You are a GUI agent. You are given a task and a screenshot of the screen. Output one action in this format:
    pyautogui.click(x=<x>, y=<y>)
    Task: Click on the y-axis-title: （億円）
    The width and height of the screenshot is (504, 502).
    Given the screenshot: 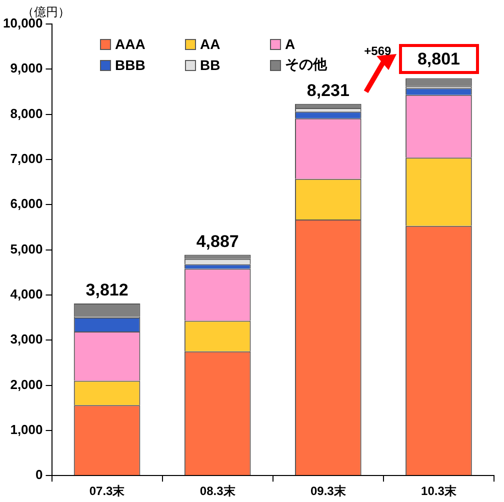 What is the action you would take?
    pyautogui.click(x=46, y=11)
    